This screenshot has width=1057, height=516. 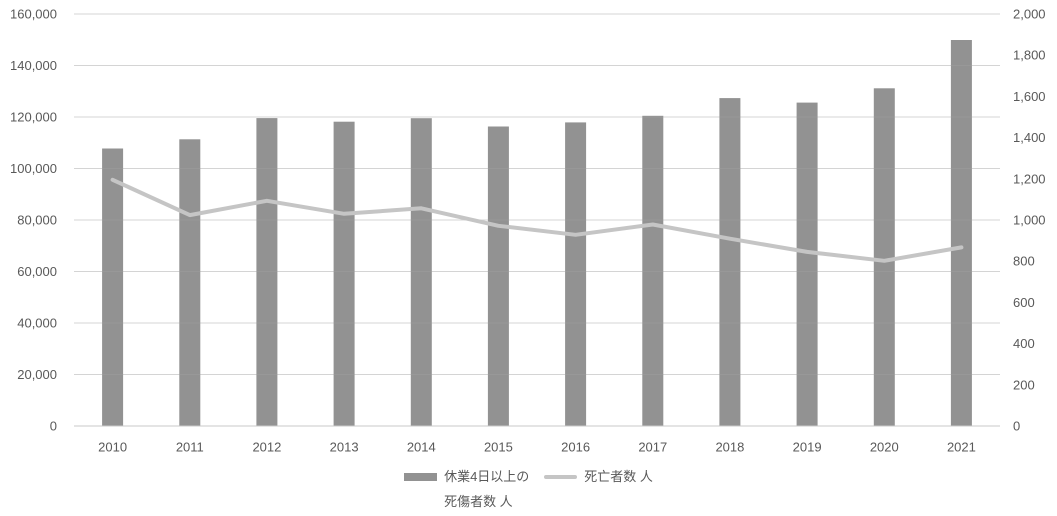 I want to click on left-axis-tick-label: 140,000, so click(x=33, y=65).